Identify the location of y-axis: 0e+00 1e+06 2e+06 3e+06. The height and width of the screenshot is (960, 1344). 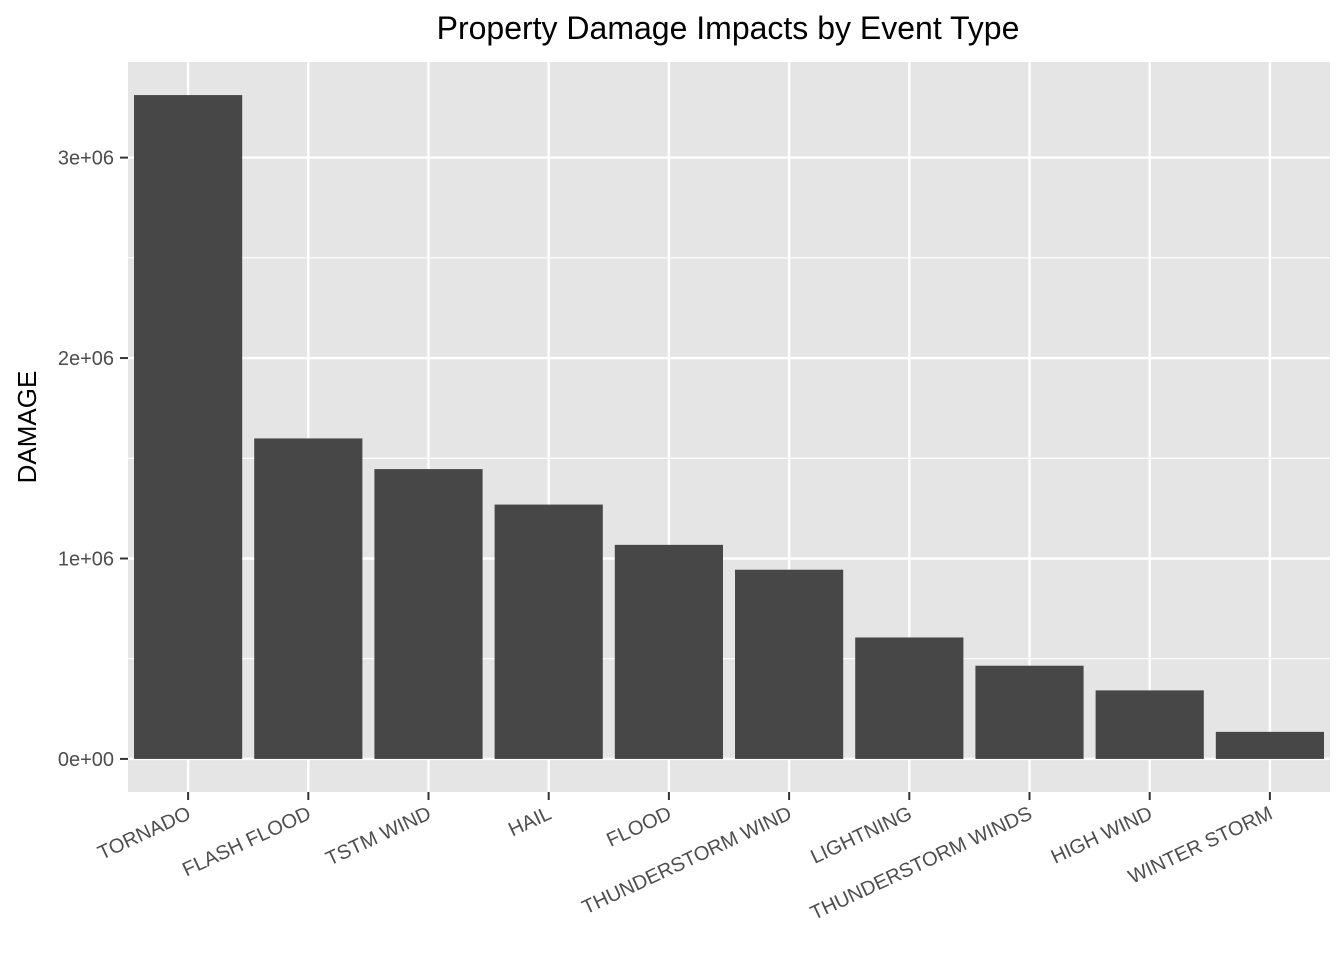
(93, 459).